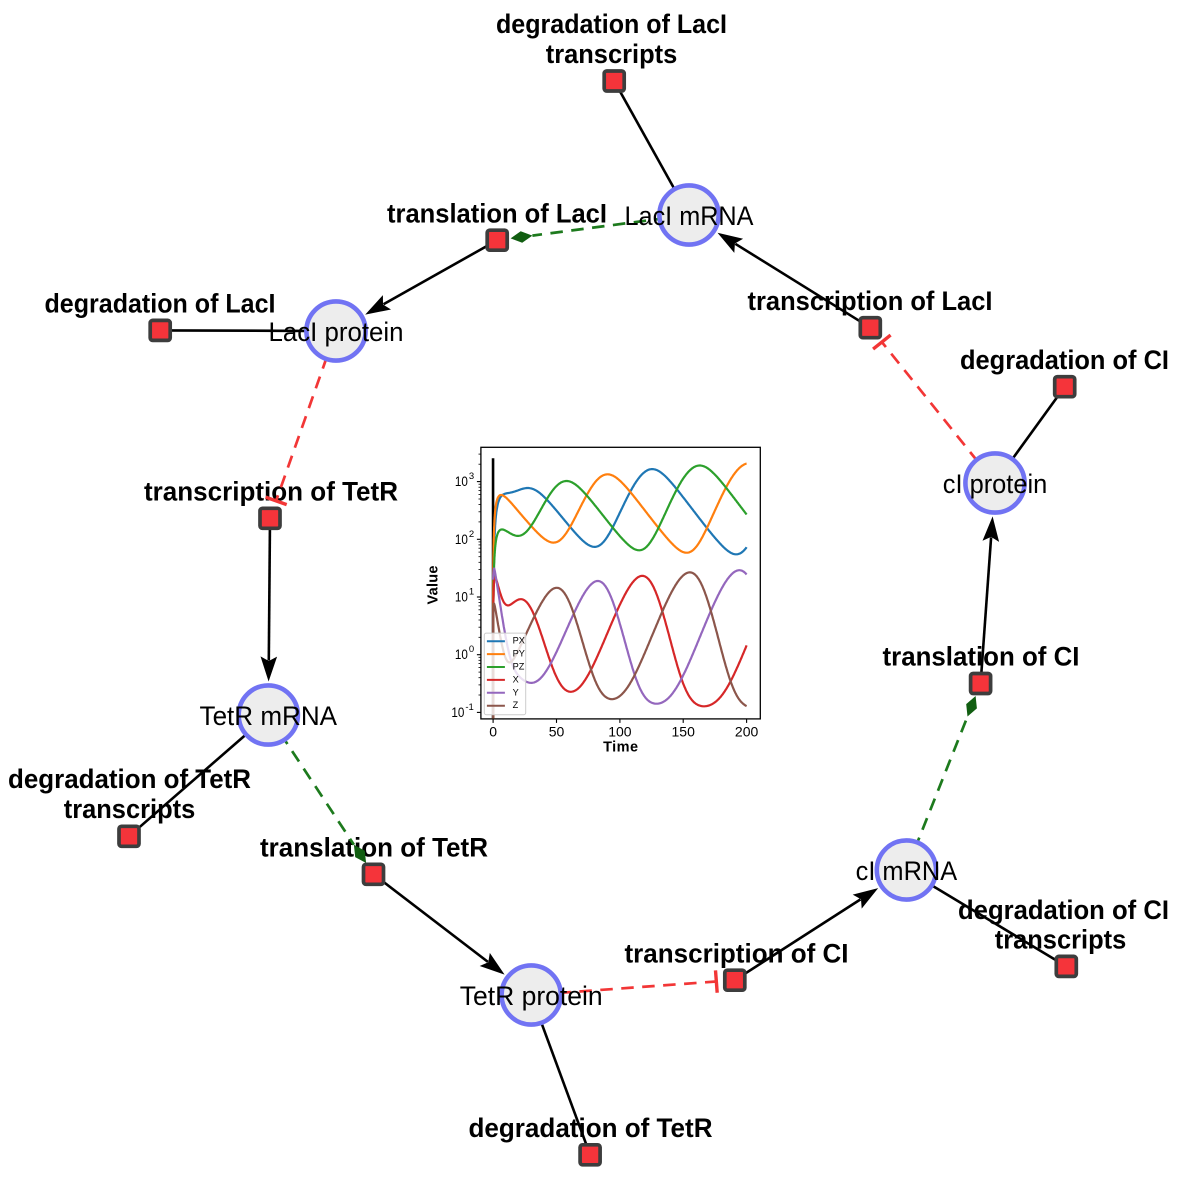  I want to click on svg-text: Time, so click(620, 748).